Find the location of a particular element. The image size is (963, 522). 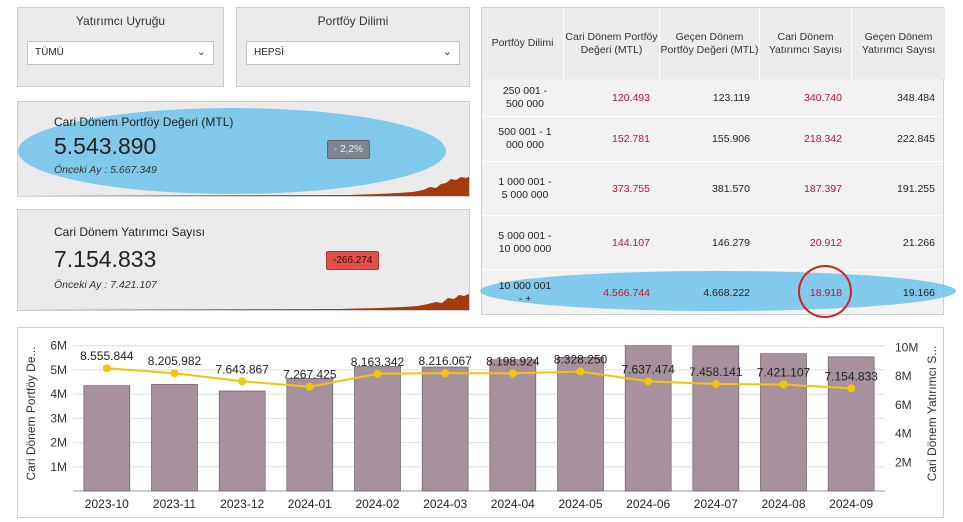

current-value-cell: 4.566.744 is located at coordinates (626, 292).